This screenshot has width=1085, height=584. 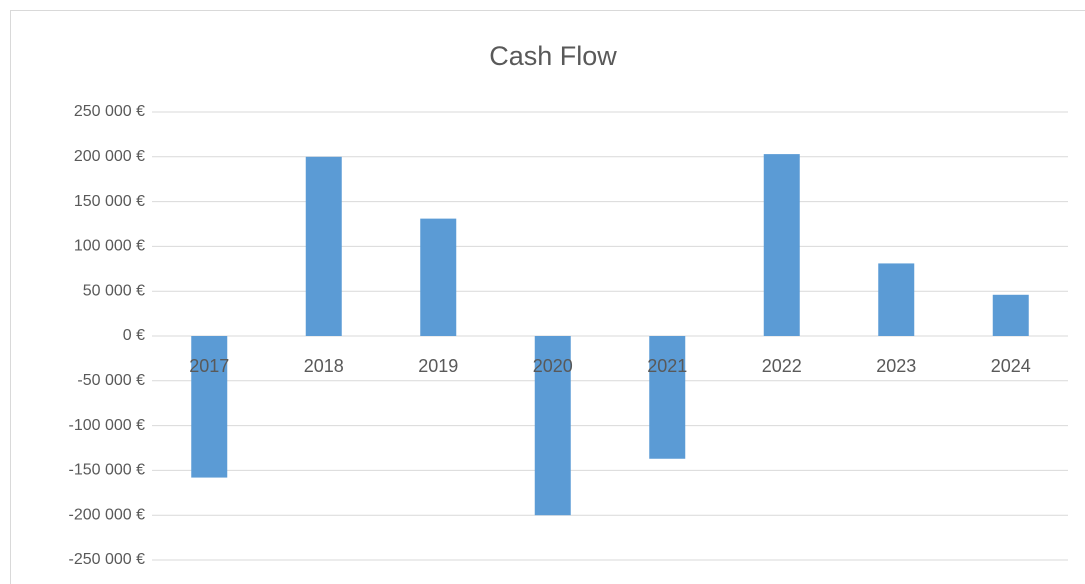 I want to click on x-tick-label: 2021, so click(x=667, y=366).